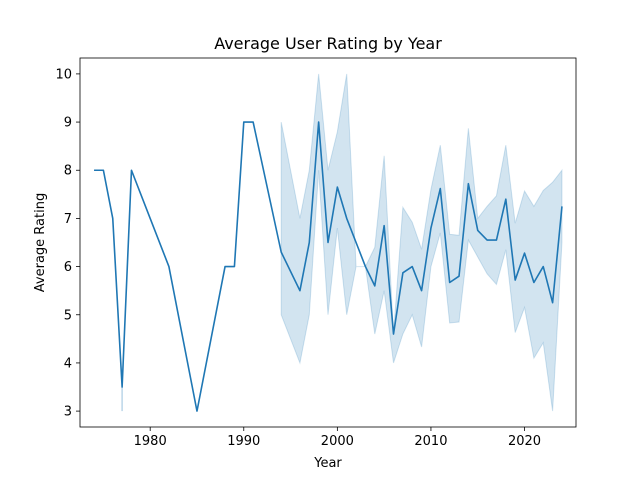 The width and height of the screenshot is (640, 480). What do you see at coordinates (67, 243) in the screenshot?
I see `y-axis: 3 4 5 6 7 8 9 10` at bounding box center [67, 243].